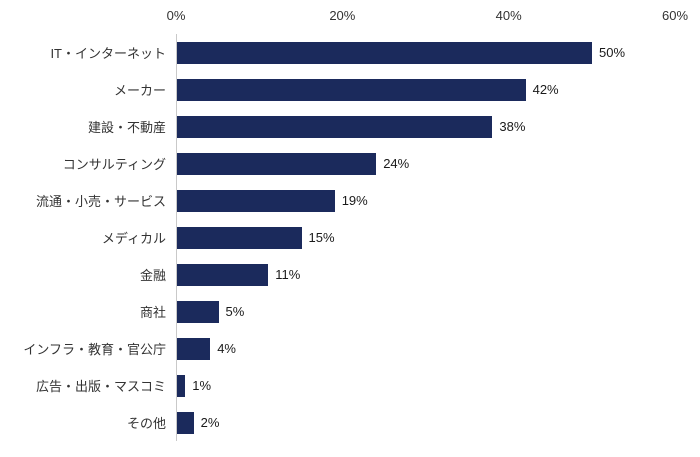 The height and width of the screenshot is (457, 700). I want to click on chart-row: インフラ・教育・官公庁 4%, so click(337, 348).